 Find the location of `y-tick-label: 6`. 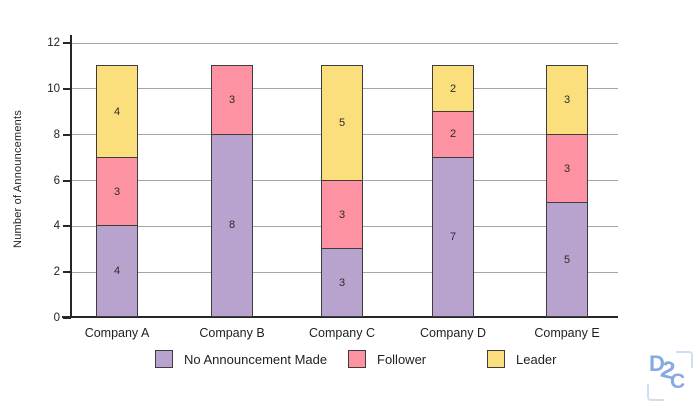

y-tick-label: 6 is located at coordinates (56, 180).